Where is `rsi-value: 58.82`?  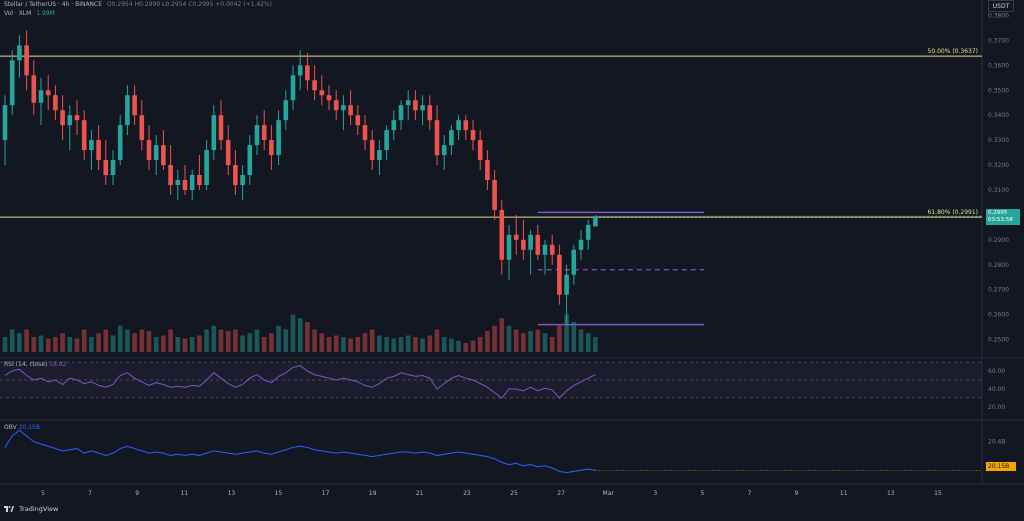
rsi-value: 58.82 is located at coordinates (58, 364).